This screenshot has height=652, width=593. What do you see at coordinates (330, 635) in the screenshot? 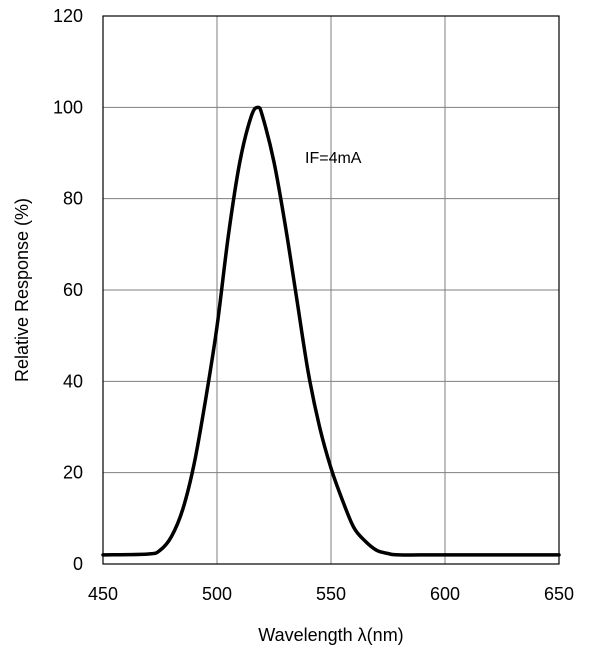
I see `x-axis-label: Wavelength λ(nm)` at bounding box center [330, 635].